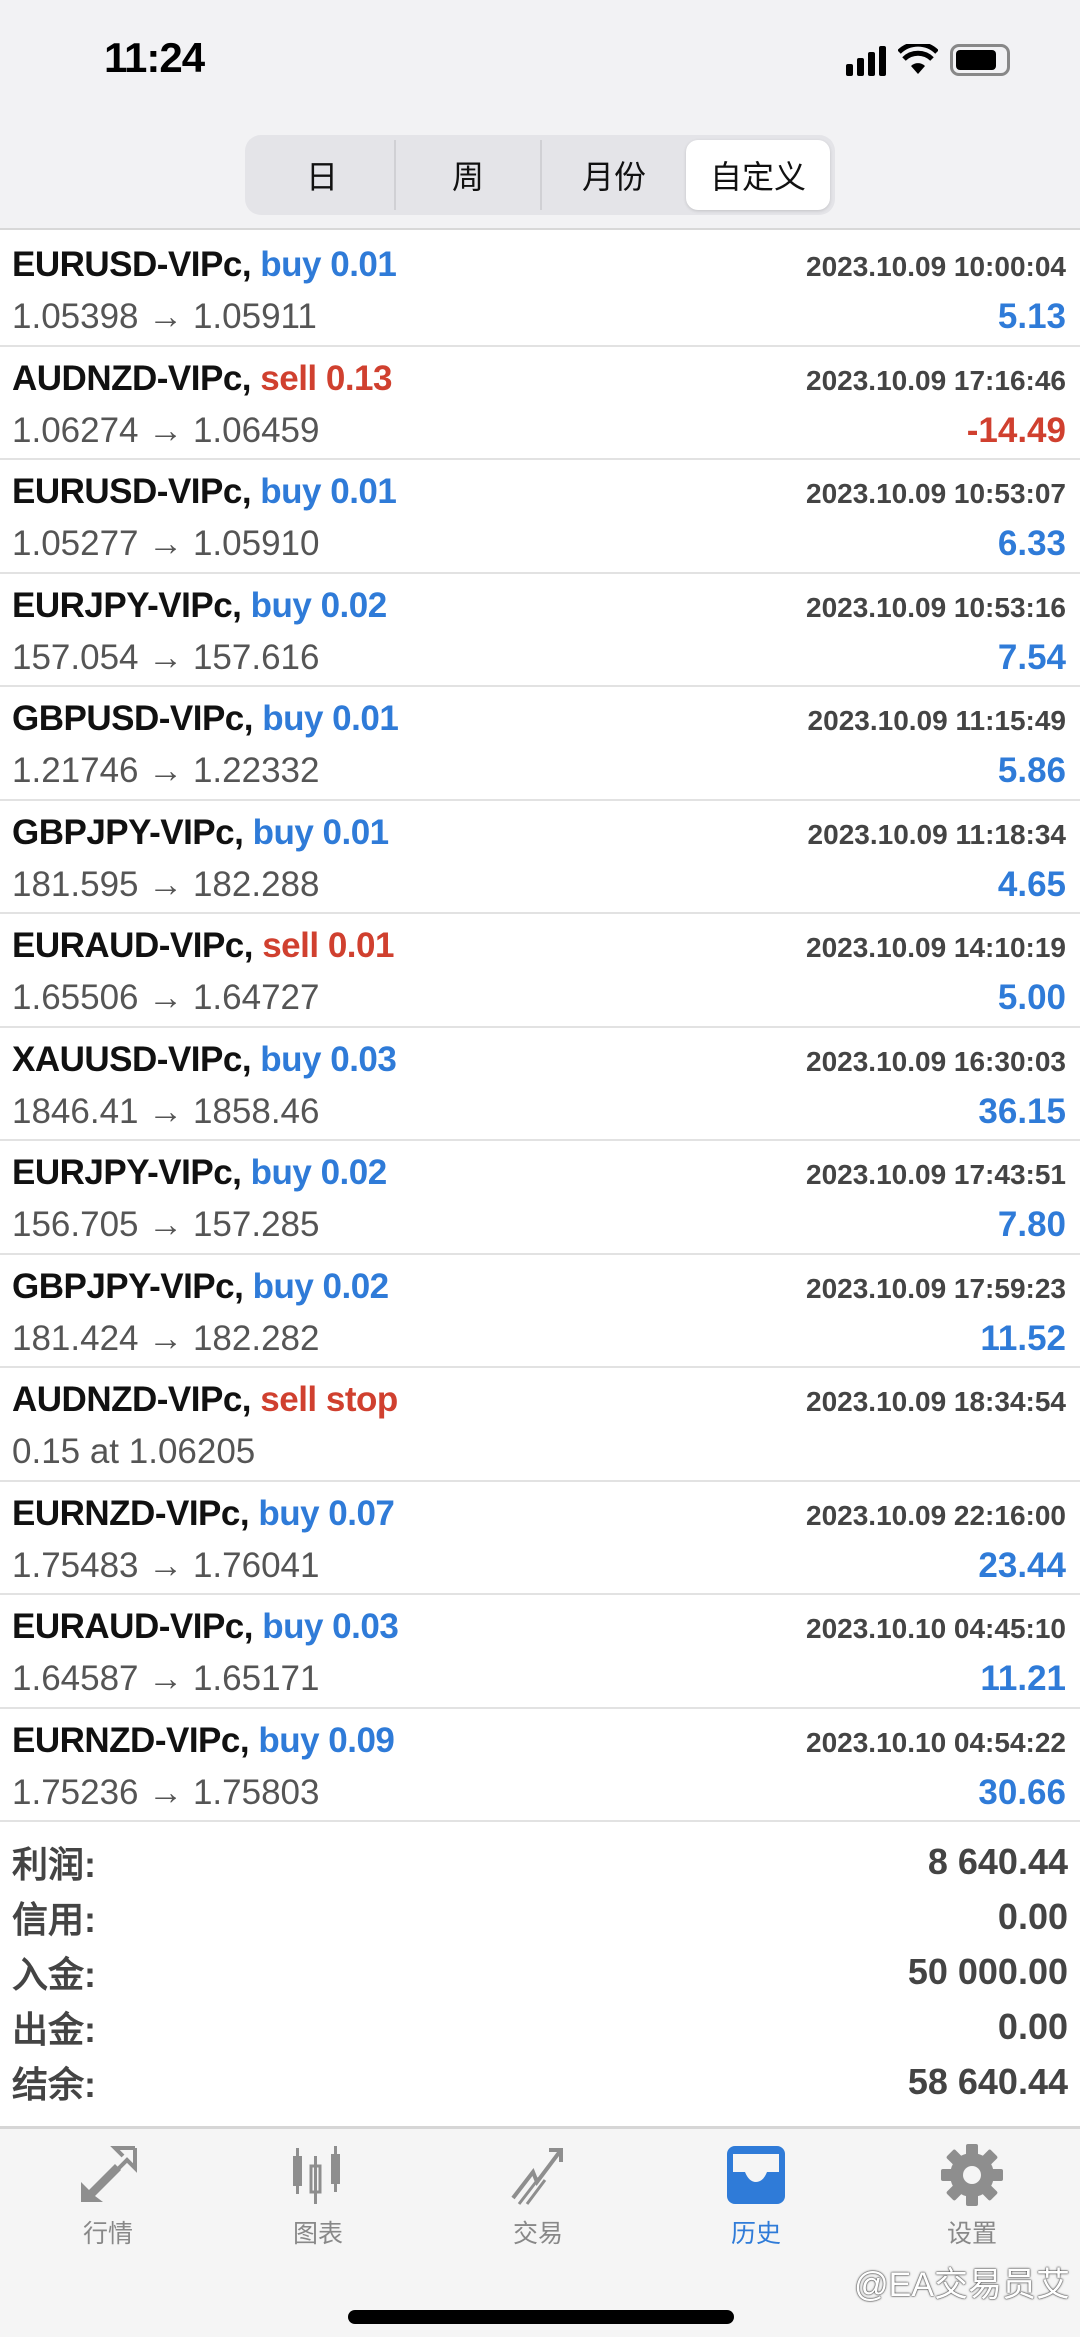 The width and height of the screenshot is (1080, 2337). I want to click on period-segmented-control: 日周 月份 自定义, so click(540, 175).